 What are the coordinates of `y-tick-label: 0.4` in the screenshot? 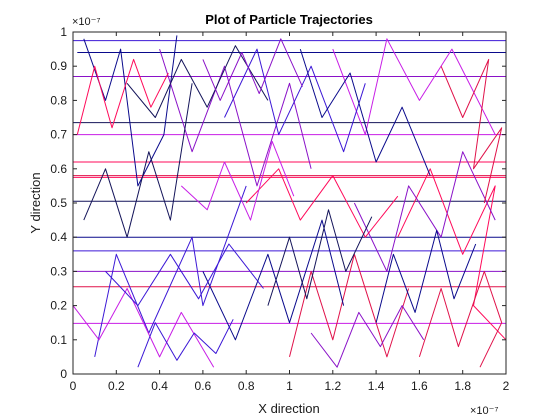 It's located at (58, 237).